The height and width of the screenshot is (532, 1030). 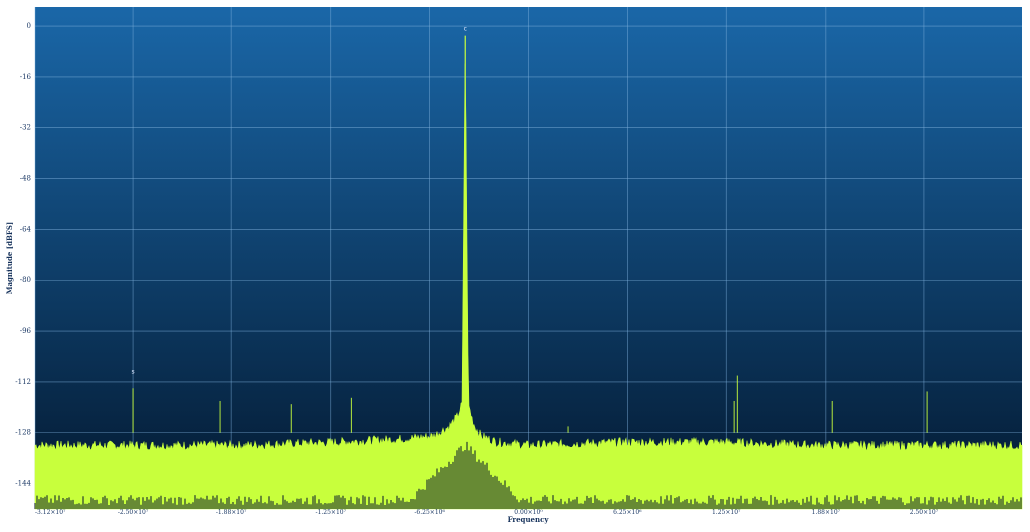 I want to click on marker-label-s: s, so click(x=132, y=372).